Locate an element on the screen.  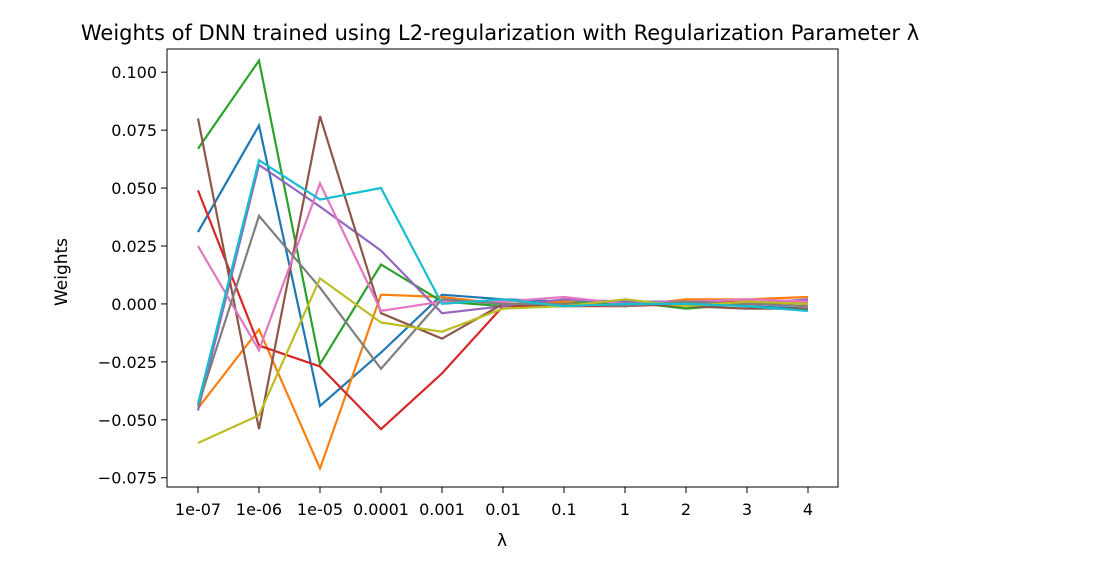
y-tick-label: −0.050 is located at coordinates (127, 420).